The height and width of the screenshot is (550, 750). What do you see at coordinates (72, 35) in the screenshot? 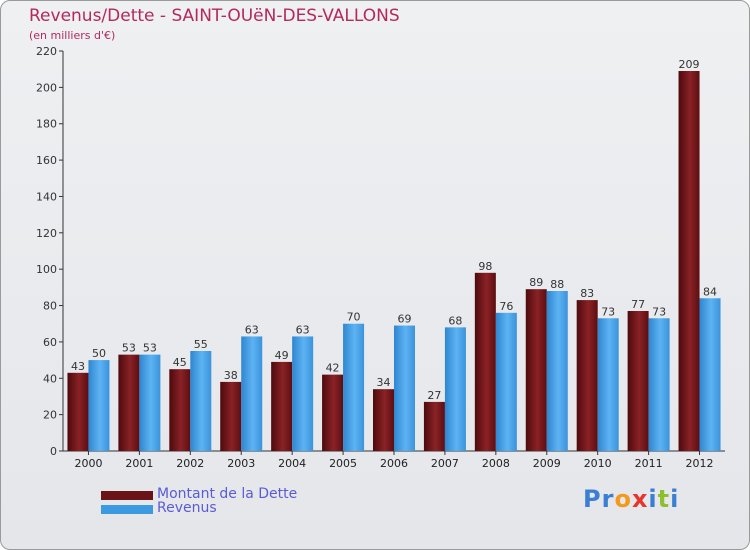
I see `chart-subtitle: (en milliers d'€)` at bounding box center [72, 35].